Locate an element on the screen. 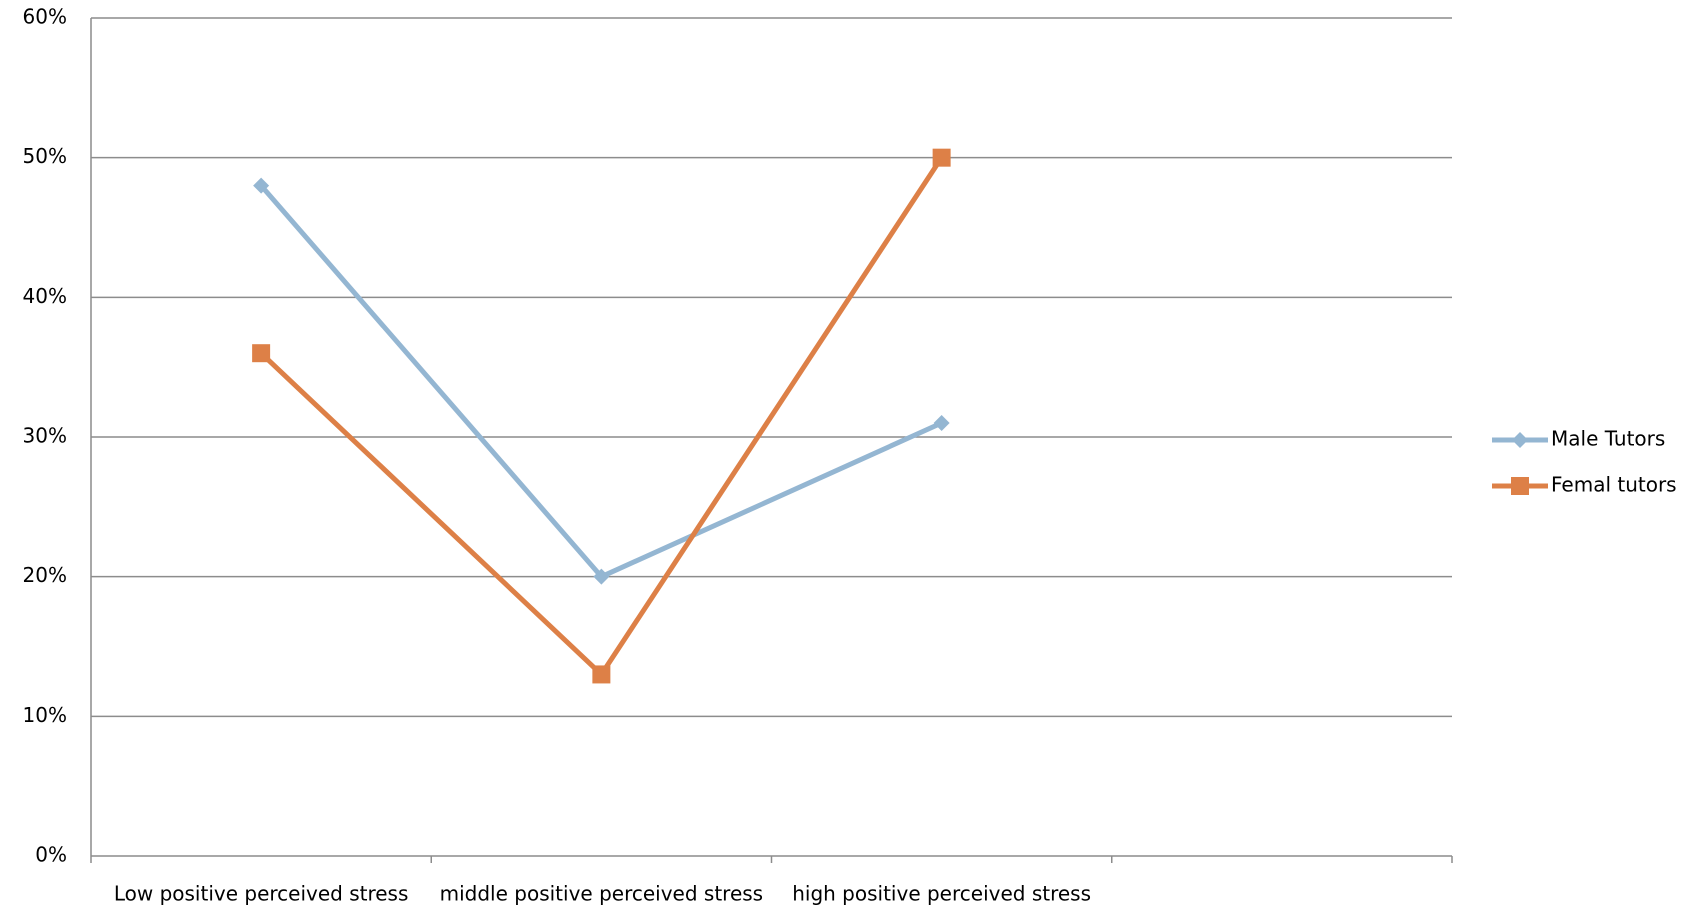 Image resolution: width=1684 pixels, height=905 pixels. y-tick-label: 50% is located at coordinates (45, 156).